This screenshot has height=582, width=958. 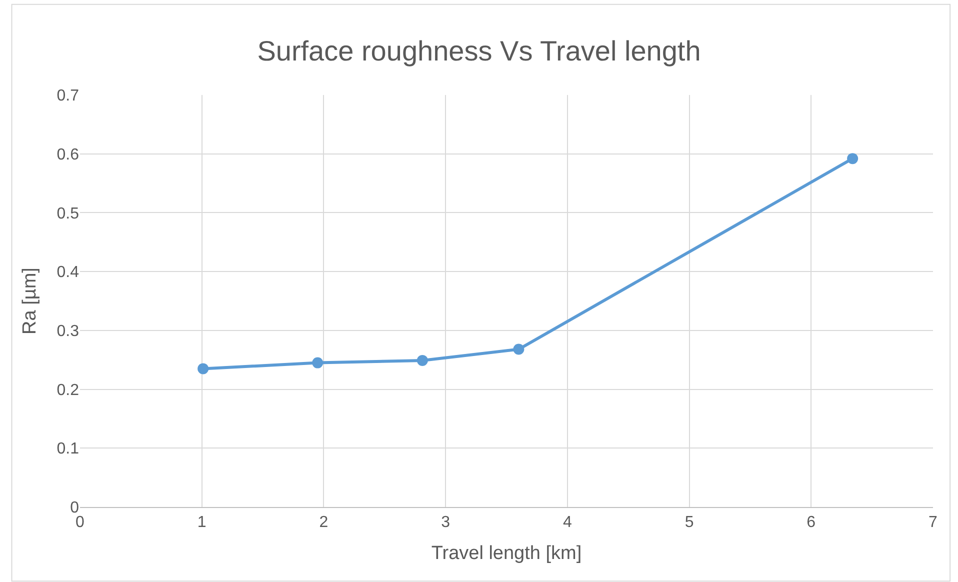 I want to click on y-tick-label: 0.5, so click(x=68, y=213).